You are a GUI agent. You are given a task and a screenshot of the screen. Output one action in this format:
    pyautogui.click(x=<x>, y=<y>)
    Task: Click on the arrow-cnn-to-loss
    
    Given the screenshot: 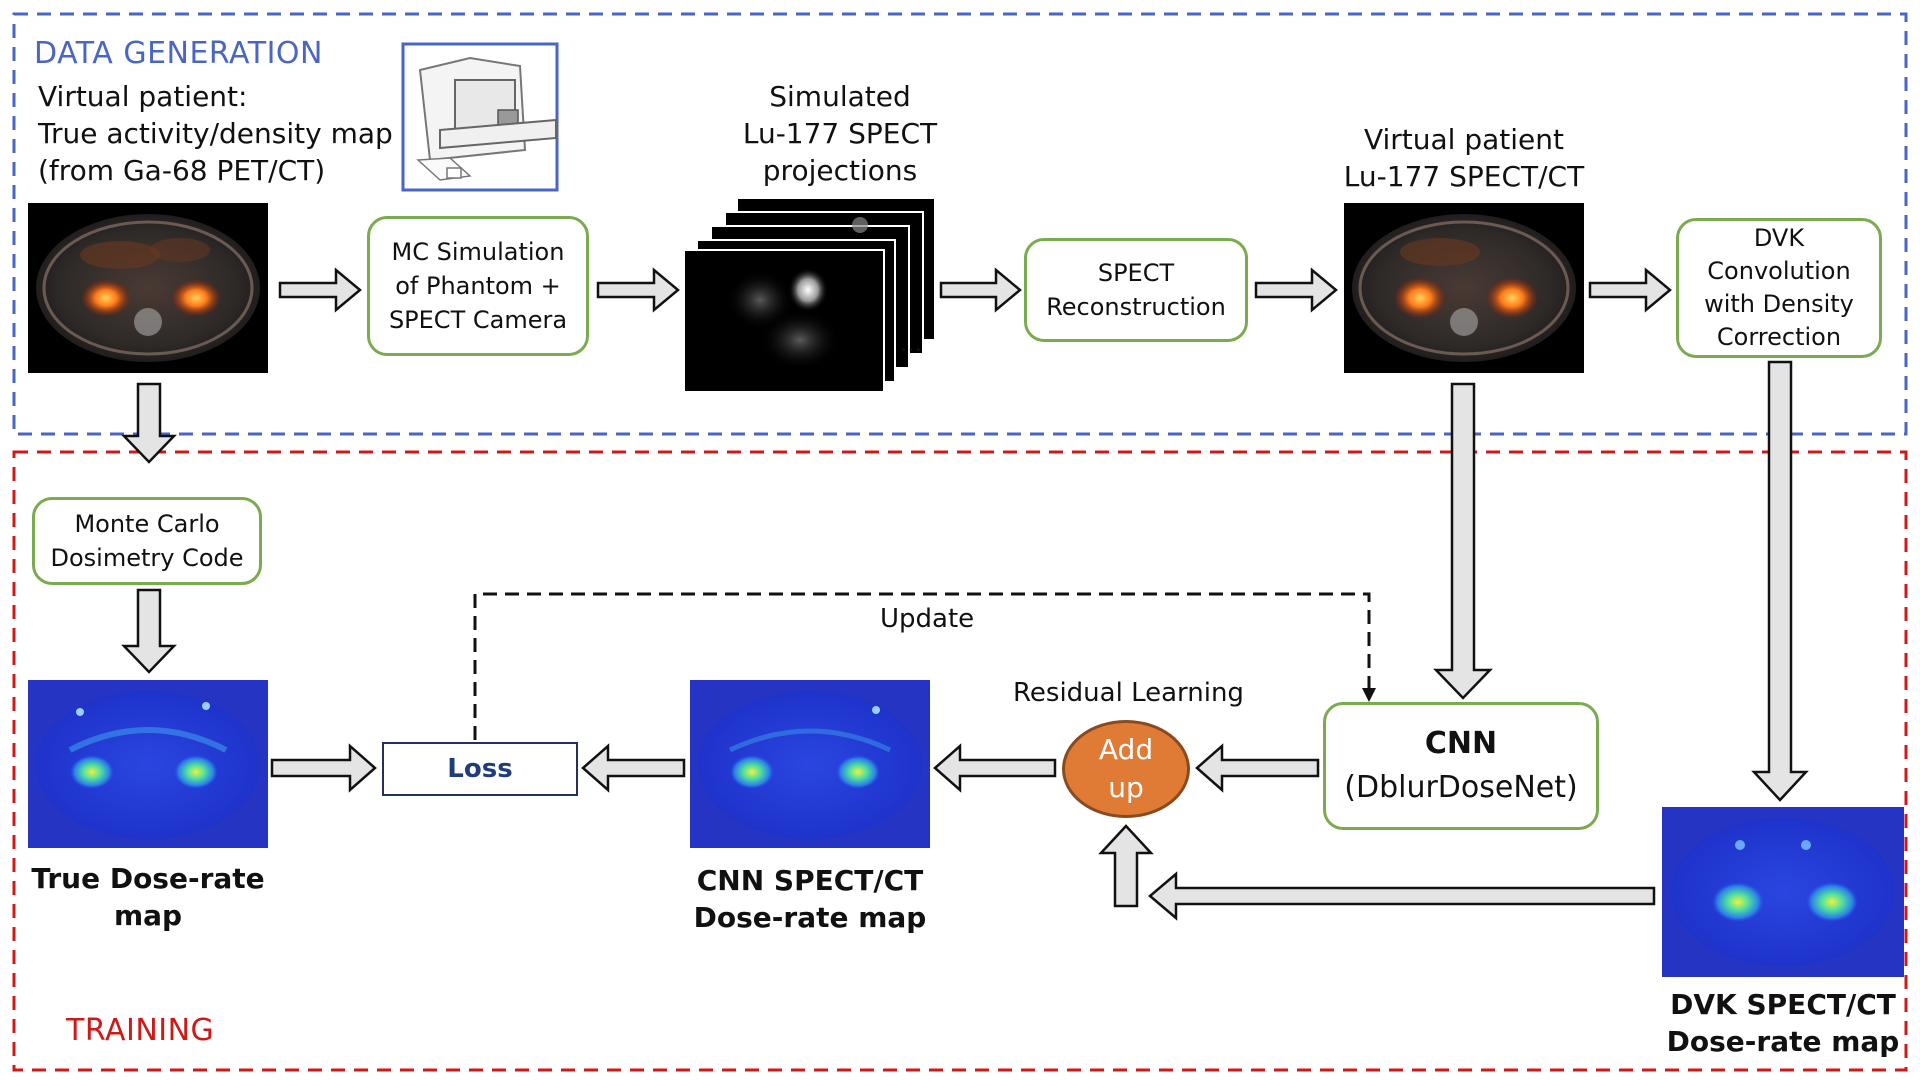 What is the action you would take?
    pyautogui.click(x=633, y=768)
    